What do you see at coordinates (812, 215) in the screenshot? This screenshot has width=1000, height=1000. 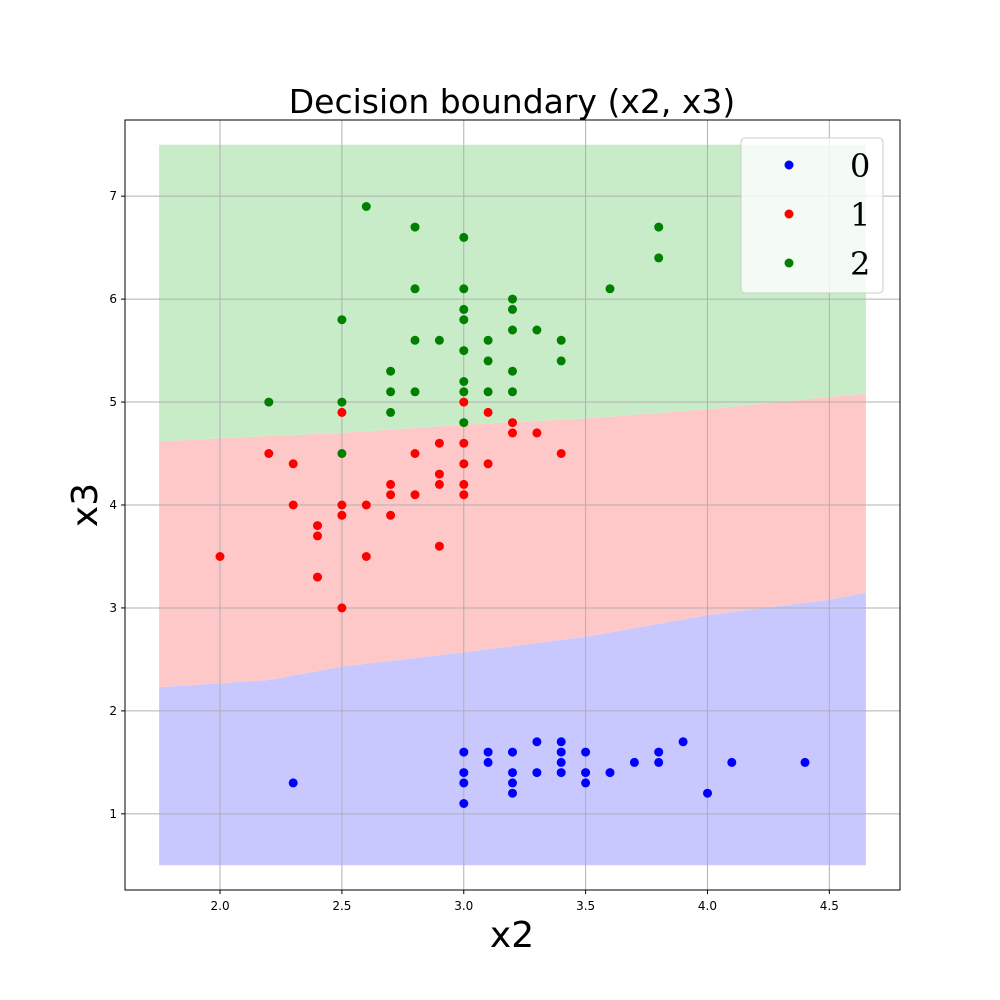 I see `legend-box` at bounding box center [812, 215].